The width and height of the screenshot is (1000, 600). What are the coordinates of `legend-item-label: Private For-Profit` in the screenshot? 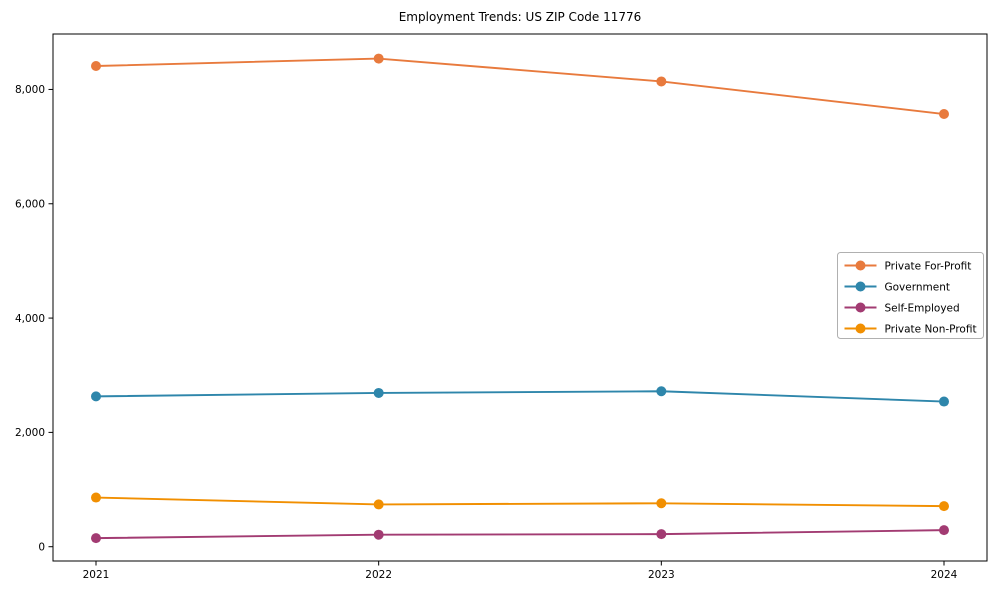 It's located at (928, 266).